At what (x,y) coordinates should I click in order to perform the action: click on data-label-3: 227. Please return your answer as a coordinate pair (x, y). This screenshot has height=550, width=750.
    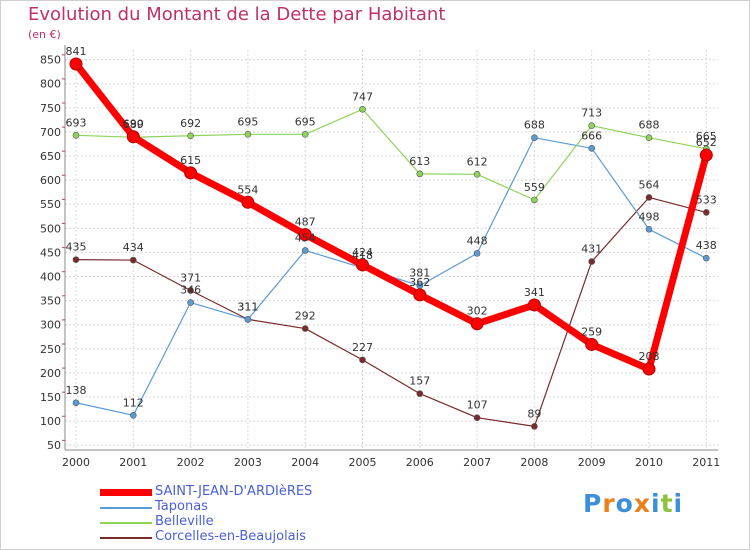
    Looking at the image, I should click on (362, 347).